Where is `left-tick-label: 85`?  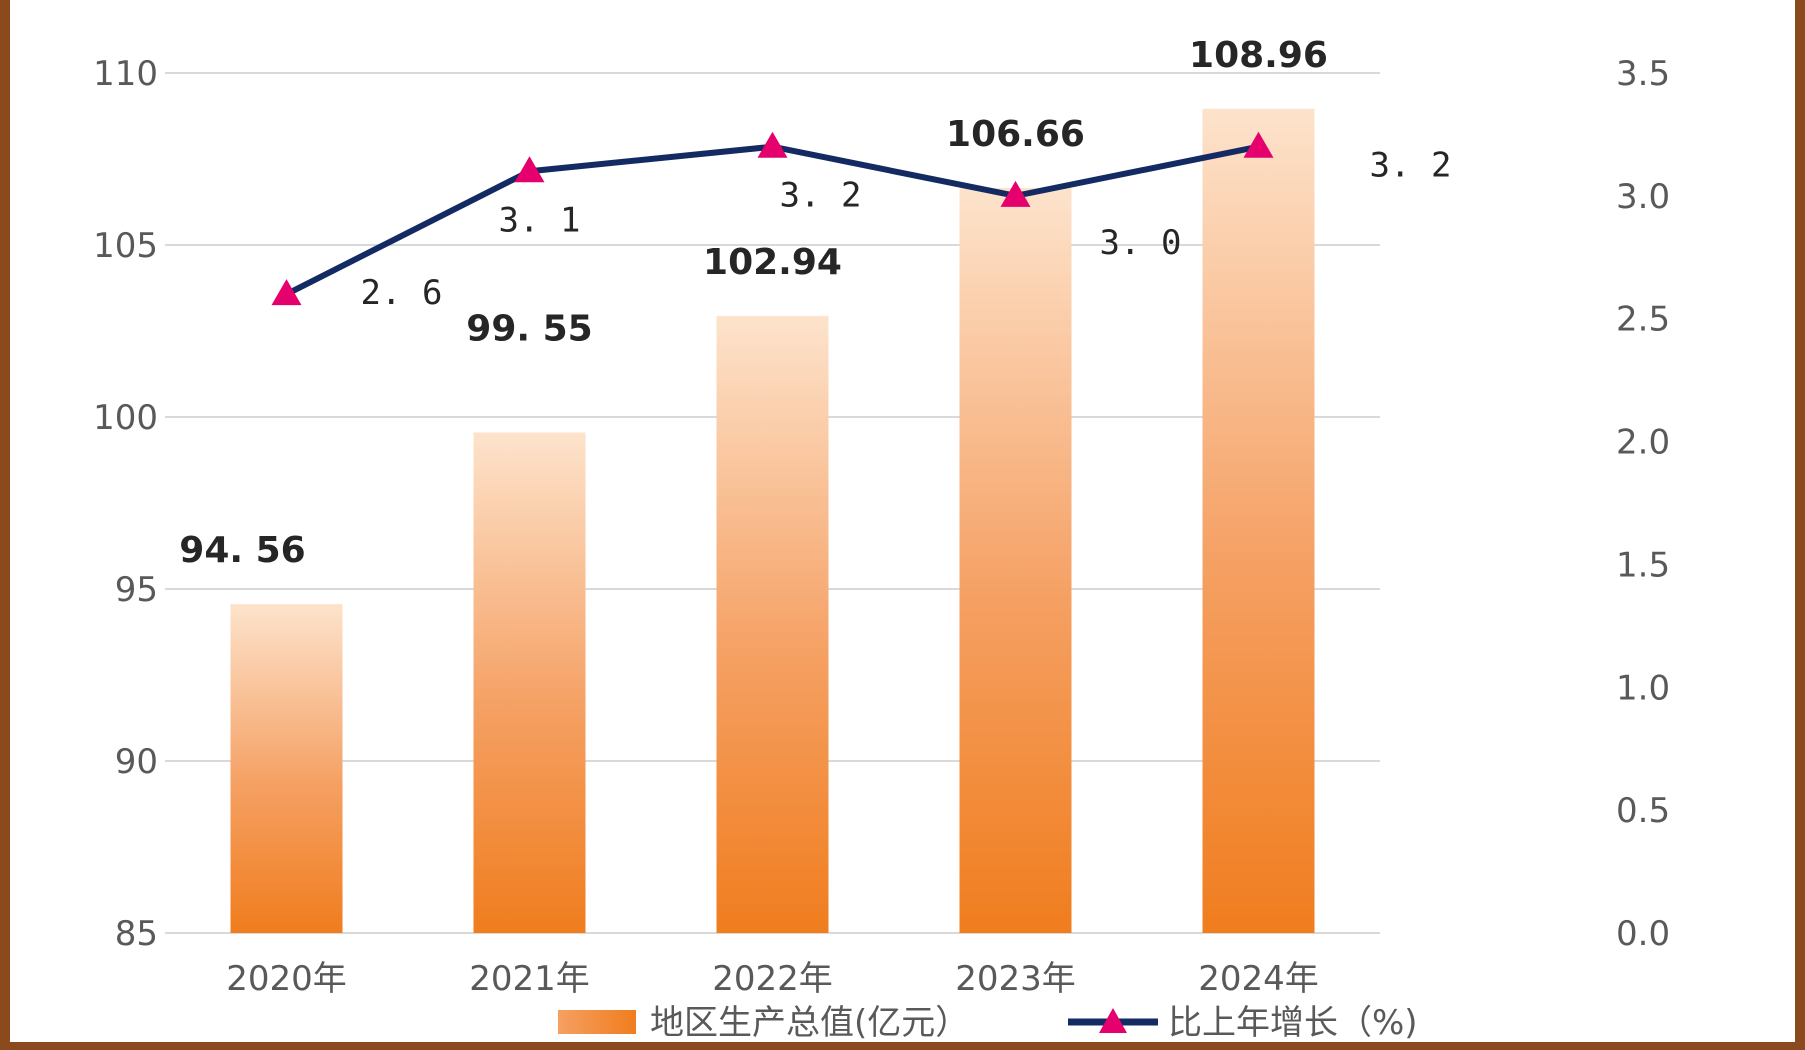 left-tick-label: 85 is located at coordinates (136, 934).